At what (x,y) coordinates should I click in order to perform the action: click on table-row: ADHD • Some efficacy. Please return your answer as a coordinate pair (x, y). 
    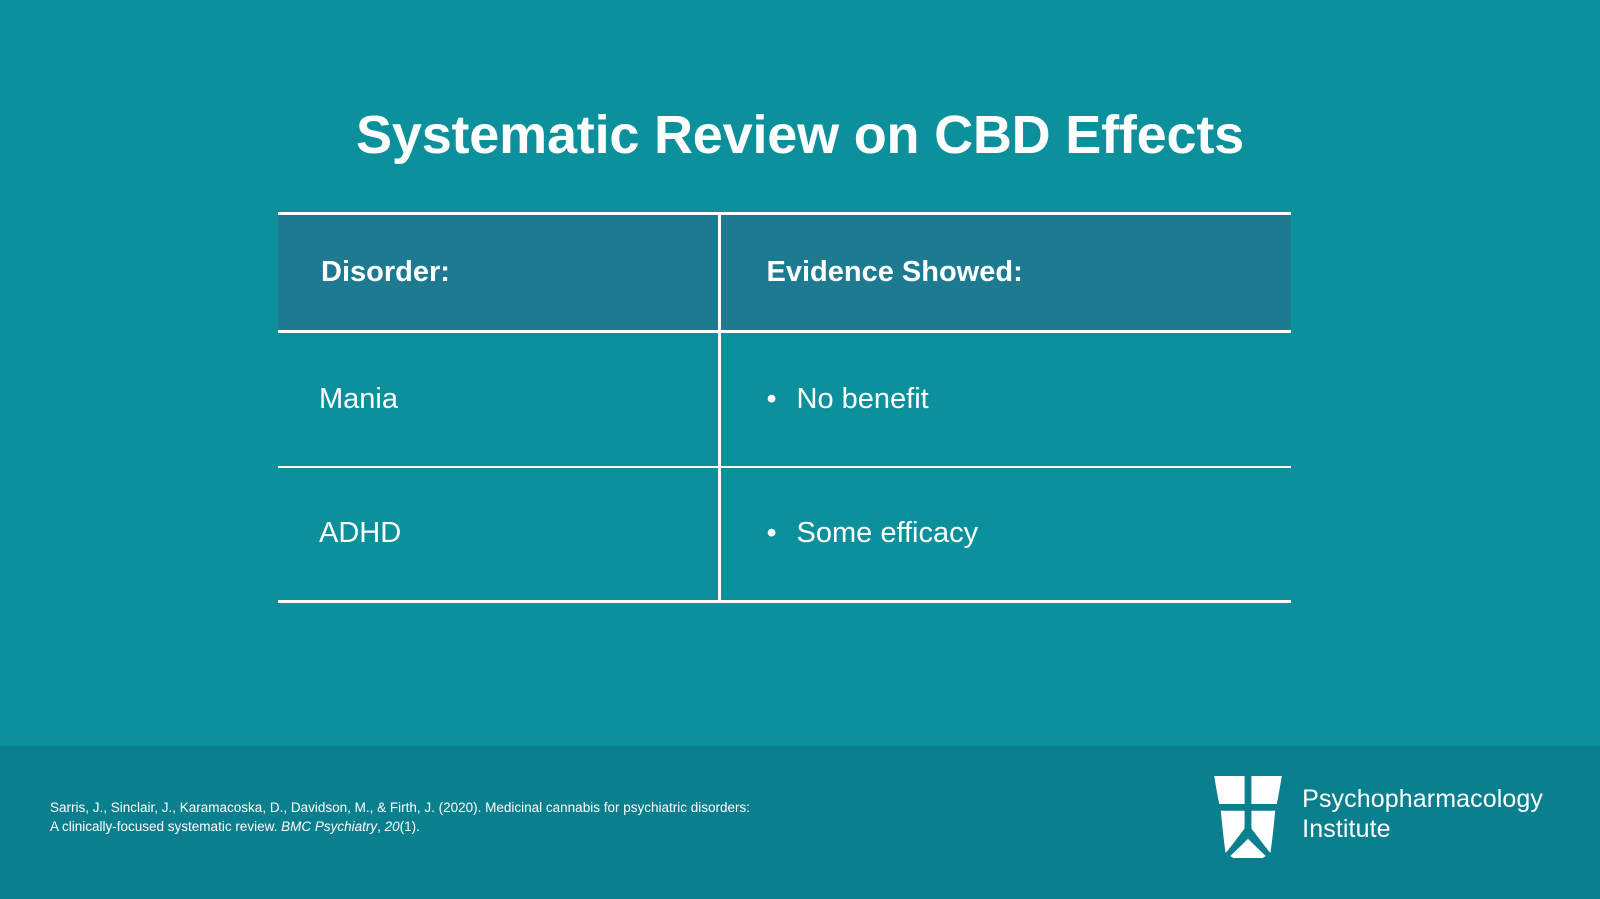
    Looking at the image, I should click on (785, 534).